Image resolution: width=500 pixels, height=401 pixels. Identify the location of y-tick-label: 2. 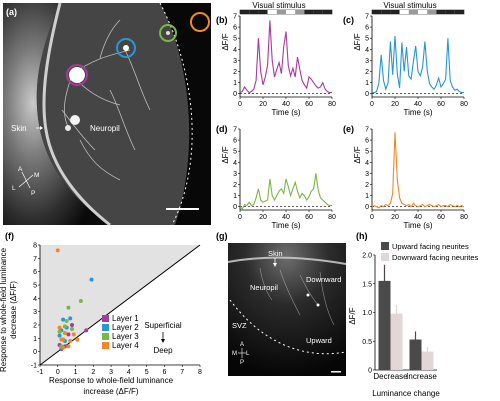
(235, 185).